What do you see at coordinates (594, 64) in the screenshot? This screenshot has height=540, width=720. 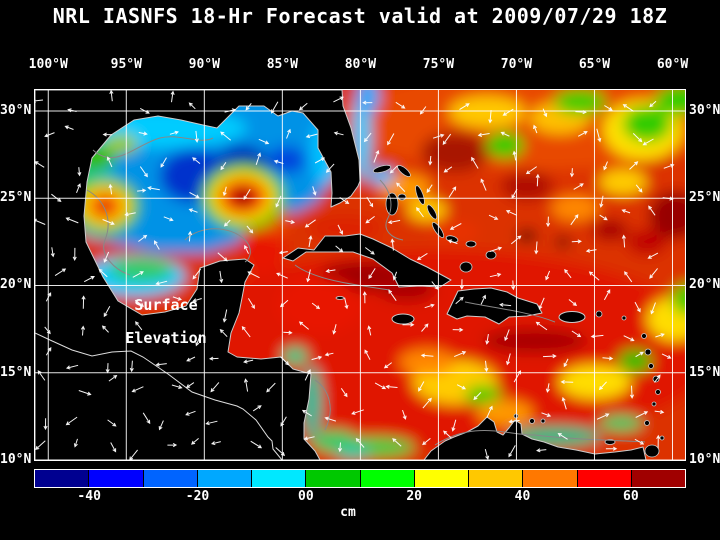 I see `lon-tick-label: 65°W` at bounding box center [594, 64].